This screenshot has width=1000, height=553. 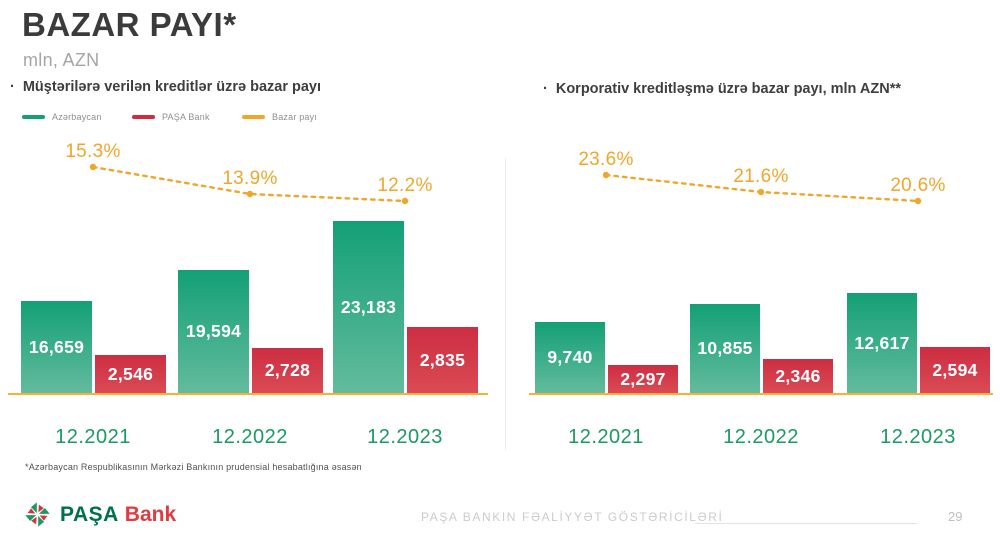 I want to click on bar-value-label: 19,594, so click(x=213, y=331).